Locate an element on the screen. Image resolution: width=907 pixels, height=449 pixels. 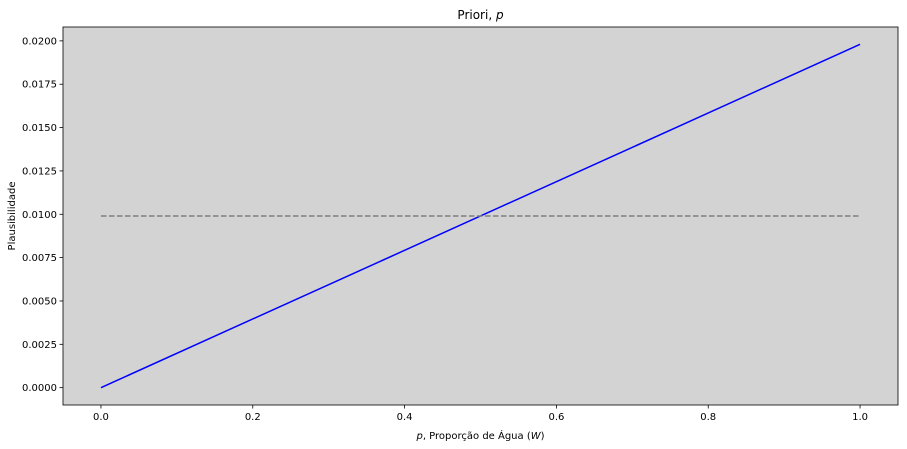
y-tick-label: 0.0150 is located at coordinates (39, 128).